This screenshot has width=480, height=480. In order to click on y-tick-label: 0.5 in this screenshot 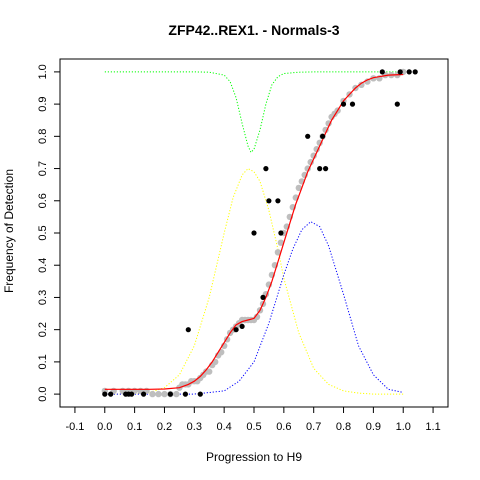, I will do `click(43, 232)`.